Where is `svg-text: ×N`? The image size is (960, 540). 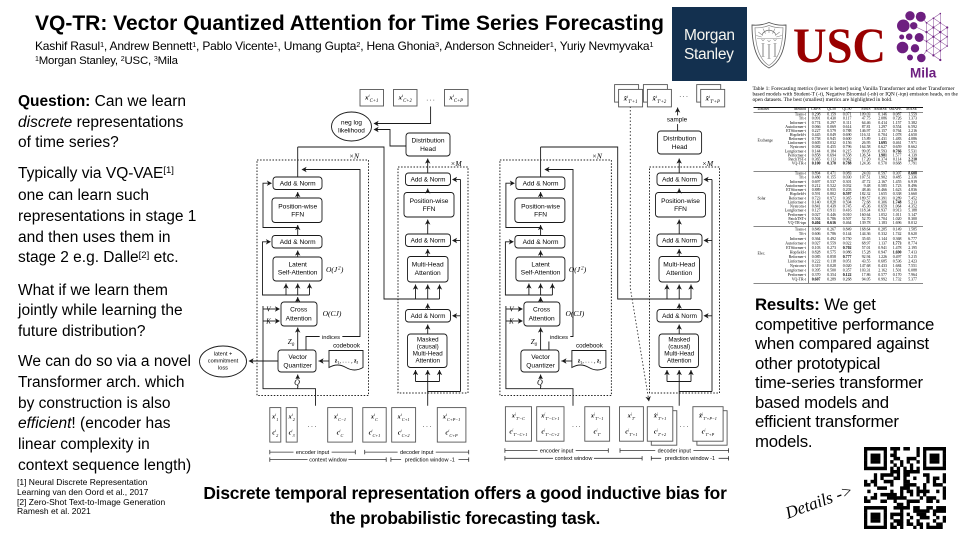 svg-text: ×N is located at coordinates (354, 156).